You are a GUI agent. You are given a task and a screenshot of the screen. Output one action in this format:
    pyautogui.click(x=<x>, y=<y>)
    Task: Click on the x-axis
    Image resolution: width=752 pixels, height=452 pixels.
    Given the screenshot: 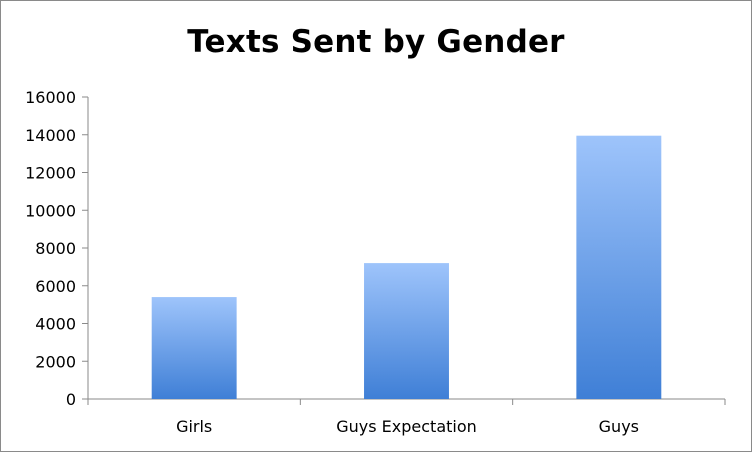 What is the action you would take?
    pyautogui.click(x=406, y=401)
    